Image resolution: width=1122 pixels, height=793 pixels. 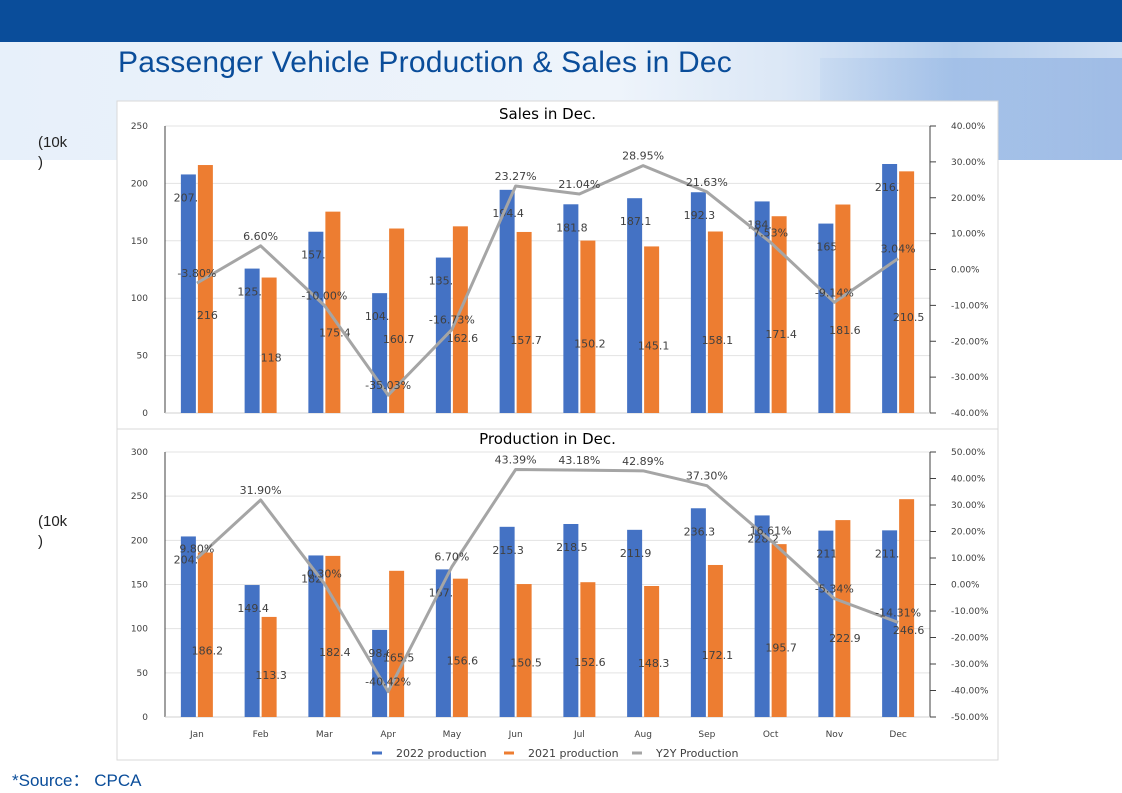 I want to click on y-tick-label: 300, so click(x=139, y=453).